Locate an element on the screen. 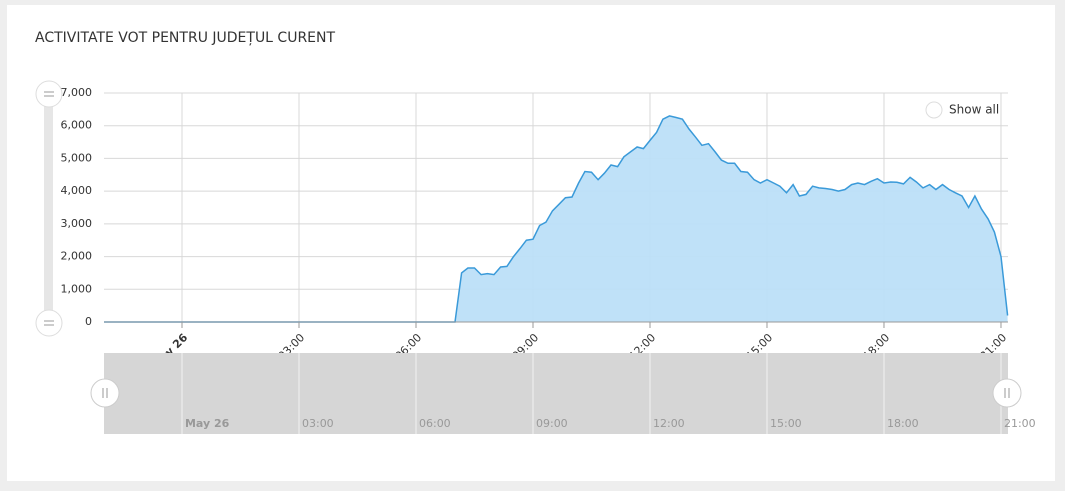  y-scrollbar is located at coordinates (48, 207).